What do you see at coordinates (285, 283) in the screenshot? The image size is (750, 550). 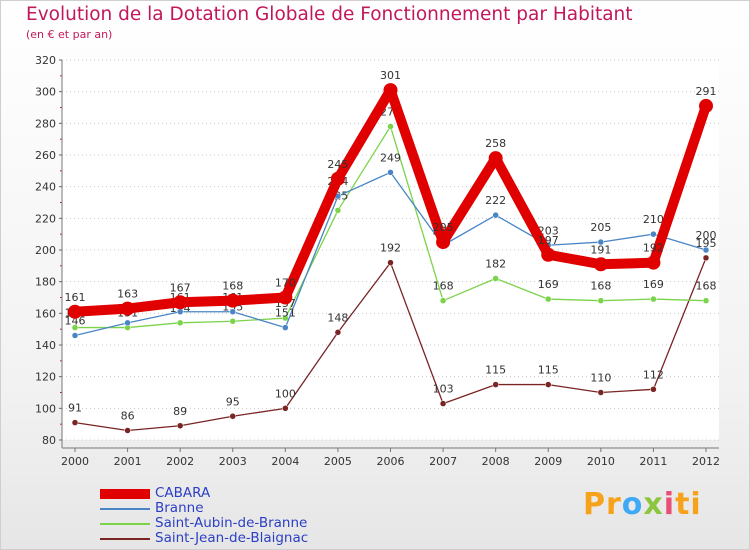 I see `data-label: 170` at bounding box center [285, 283].